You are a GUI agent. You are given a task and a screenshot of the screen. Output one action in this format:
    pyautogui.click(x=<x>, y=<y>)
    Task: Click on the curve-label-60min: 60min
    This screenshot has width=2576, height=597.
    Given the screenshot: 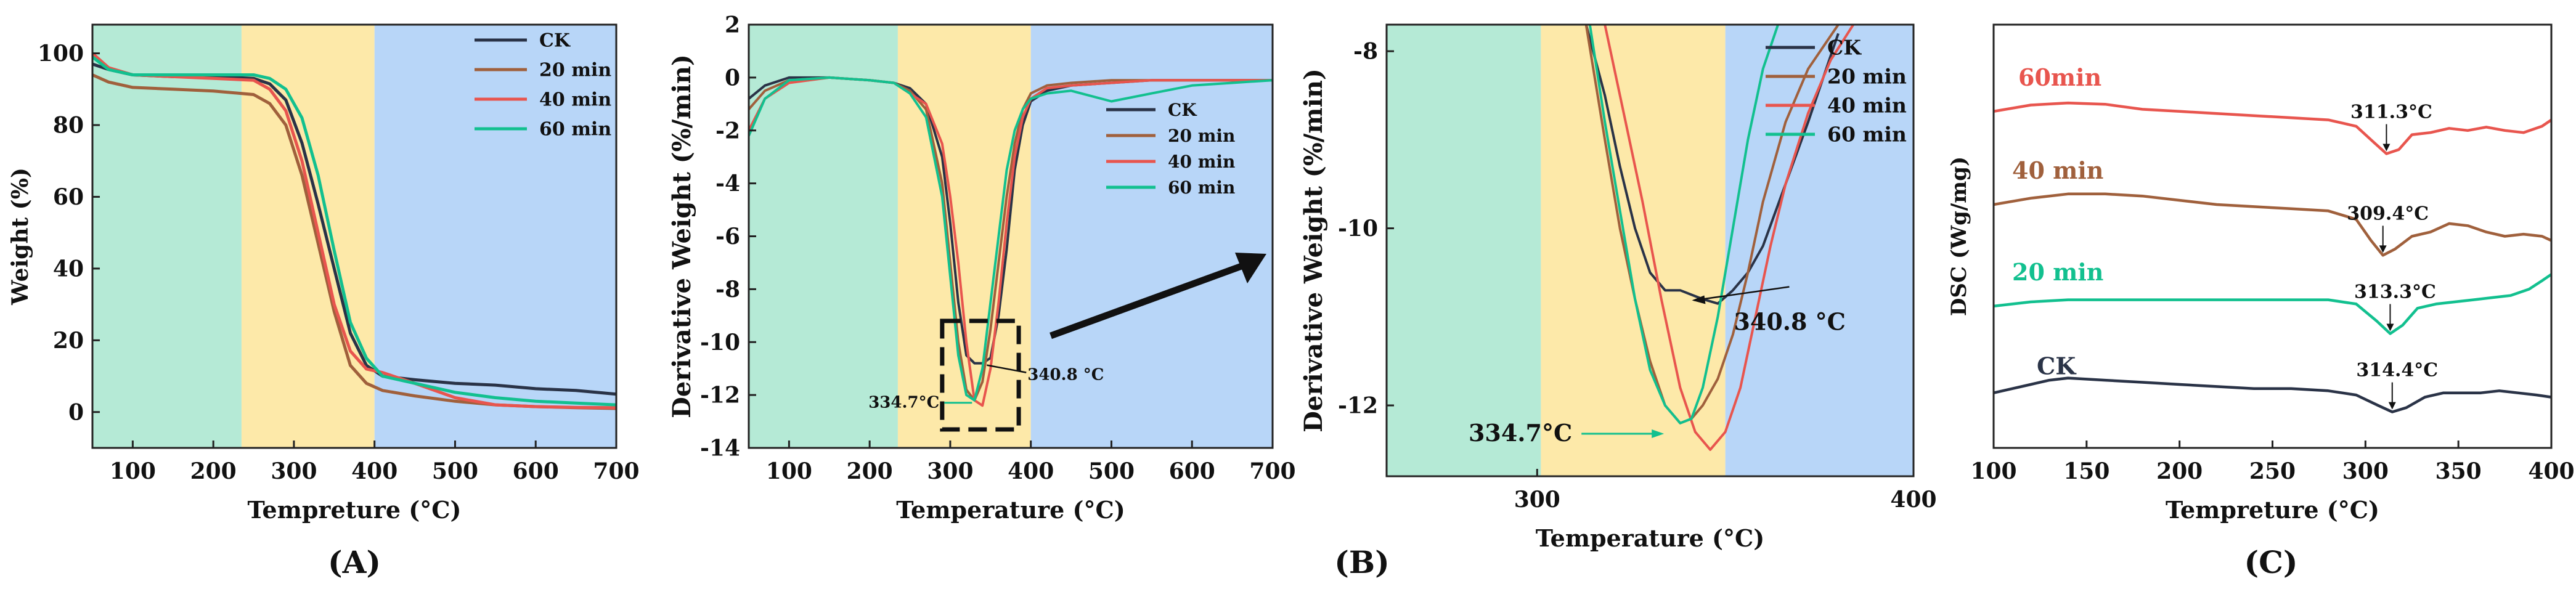 What is the action you would take?
    pyautogui.click(x=2059, y=77)
    